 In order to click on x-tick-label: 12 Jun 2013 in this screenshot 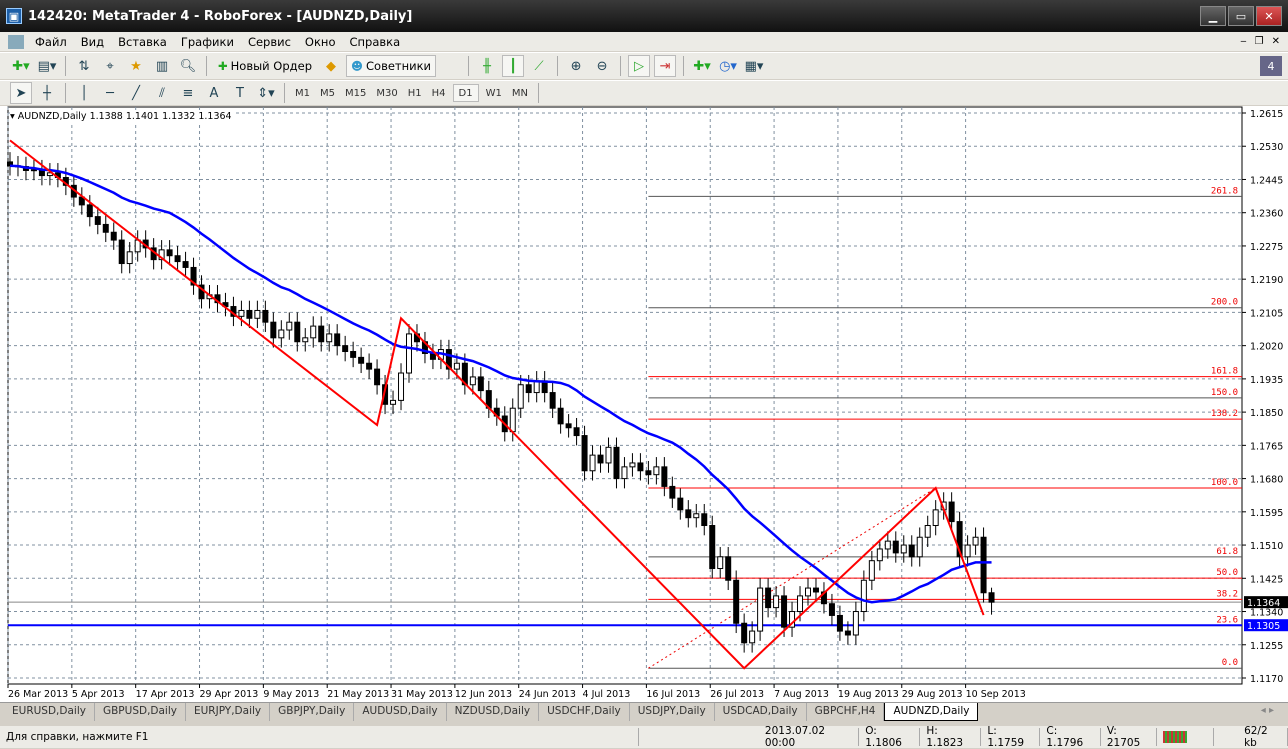, I will do `click(483, 694)`.